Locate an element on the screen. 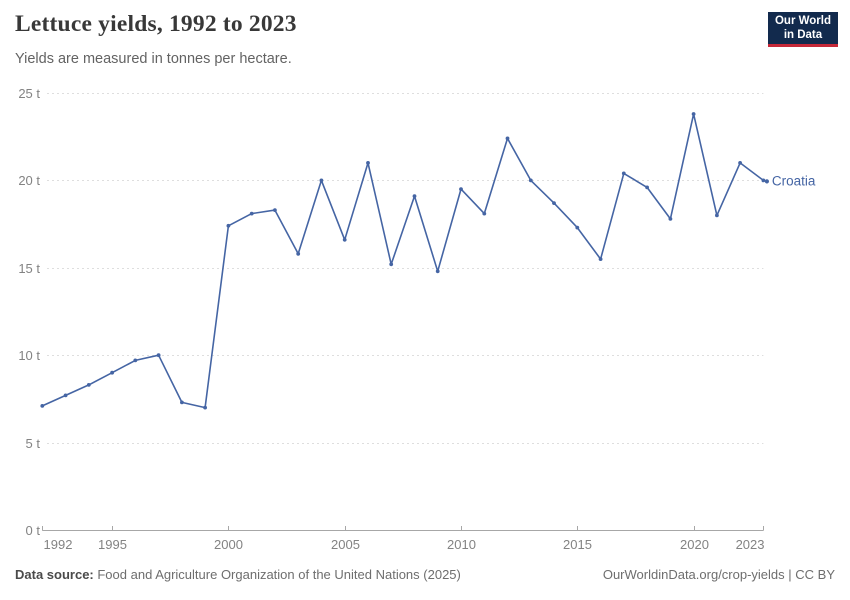 The width and height of the screenshot is (850, 600). x-axis-tick-label: 2015 is located at coordinates (577, 544).